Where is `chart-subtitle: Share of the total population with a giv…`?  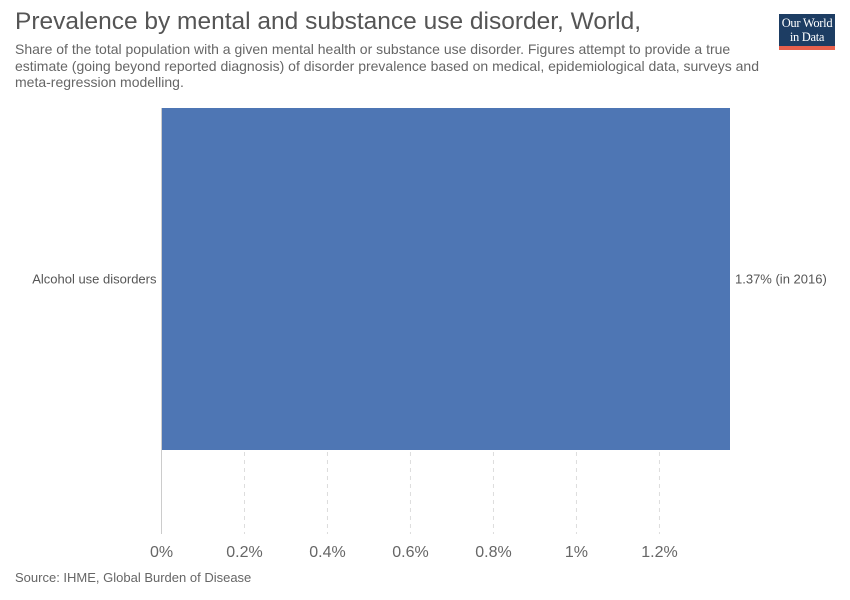 chart-subtitle: Share of the total population with a giv… is located at coordinates (387, 65).